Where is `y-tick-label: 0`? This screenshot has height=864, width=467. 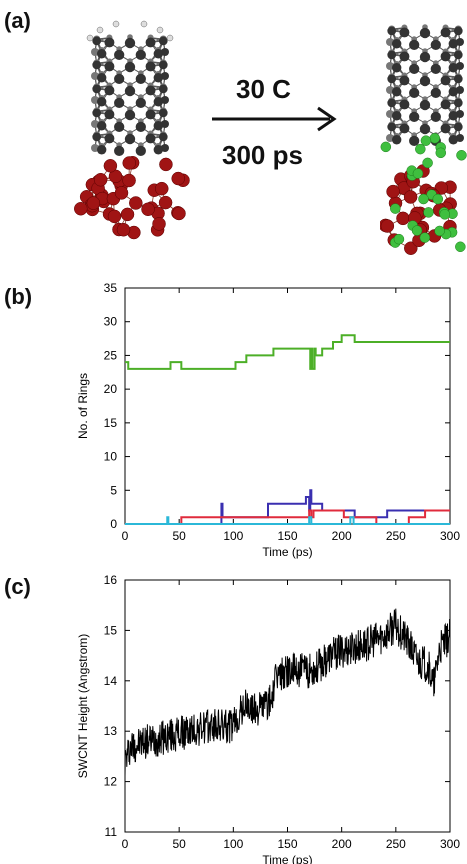 y-tick-label: 0 is located at coordinates (113, 524).